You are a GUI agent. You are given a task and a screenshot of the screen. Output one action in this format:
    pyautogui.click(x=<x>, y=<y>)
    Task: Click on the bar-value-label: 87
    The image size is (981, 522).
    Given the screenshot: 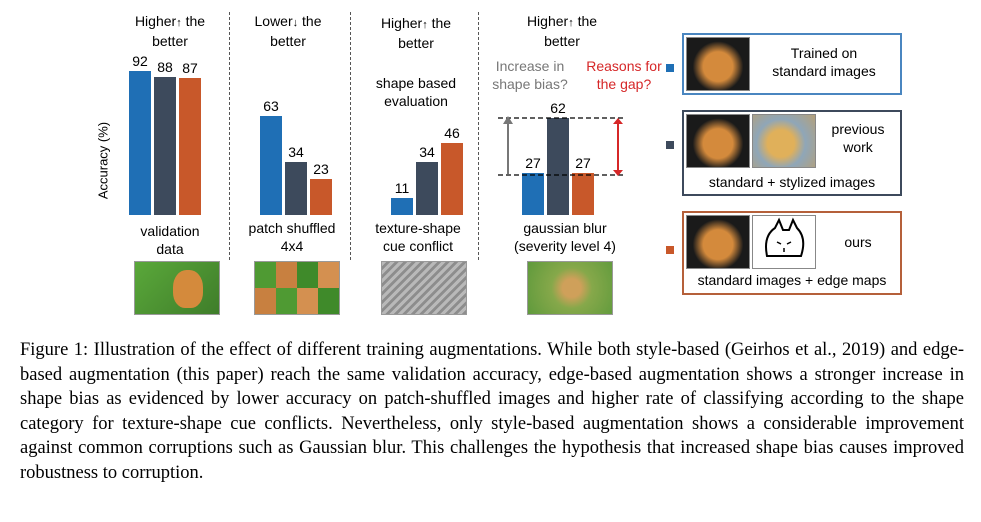 What is the action you would take?
    pyautogui.click(x=190, y=68)
    